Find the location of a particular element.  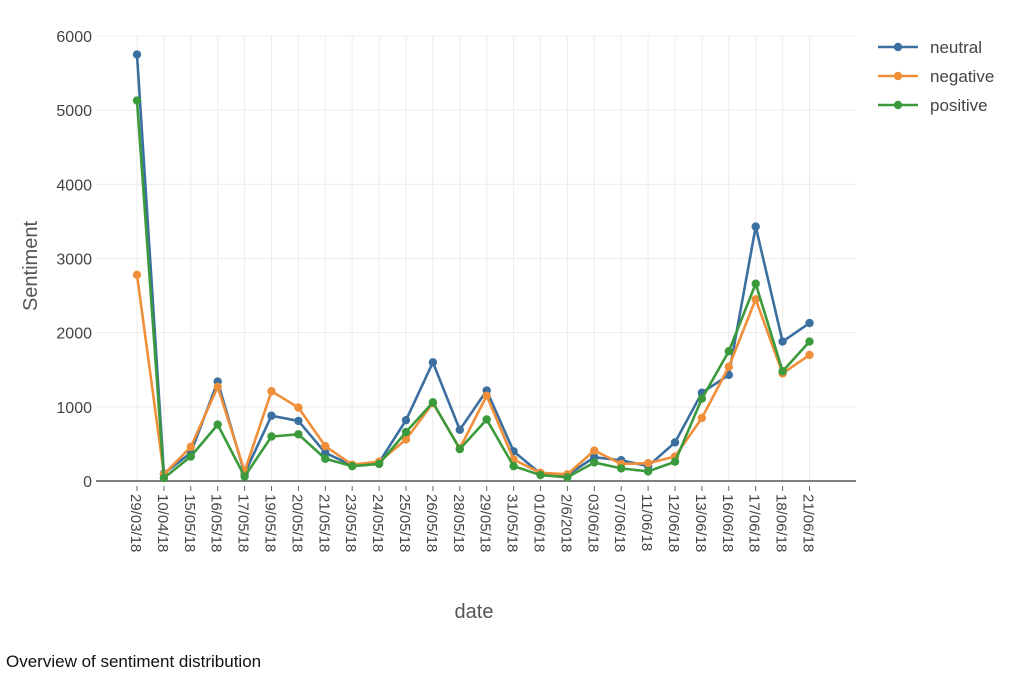

figure-caption: Overview of sentiment distribution is located at coordinates (134, 661).